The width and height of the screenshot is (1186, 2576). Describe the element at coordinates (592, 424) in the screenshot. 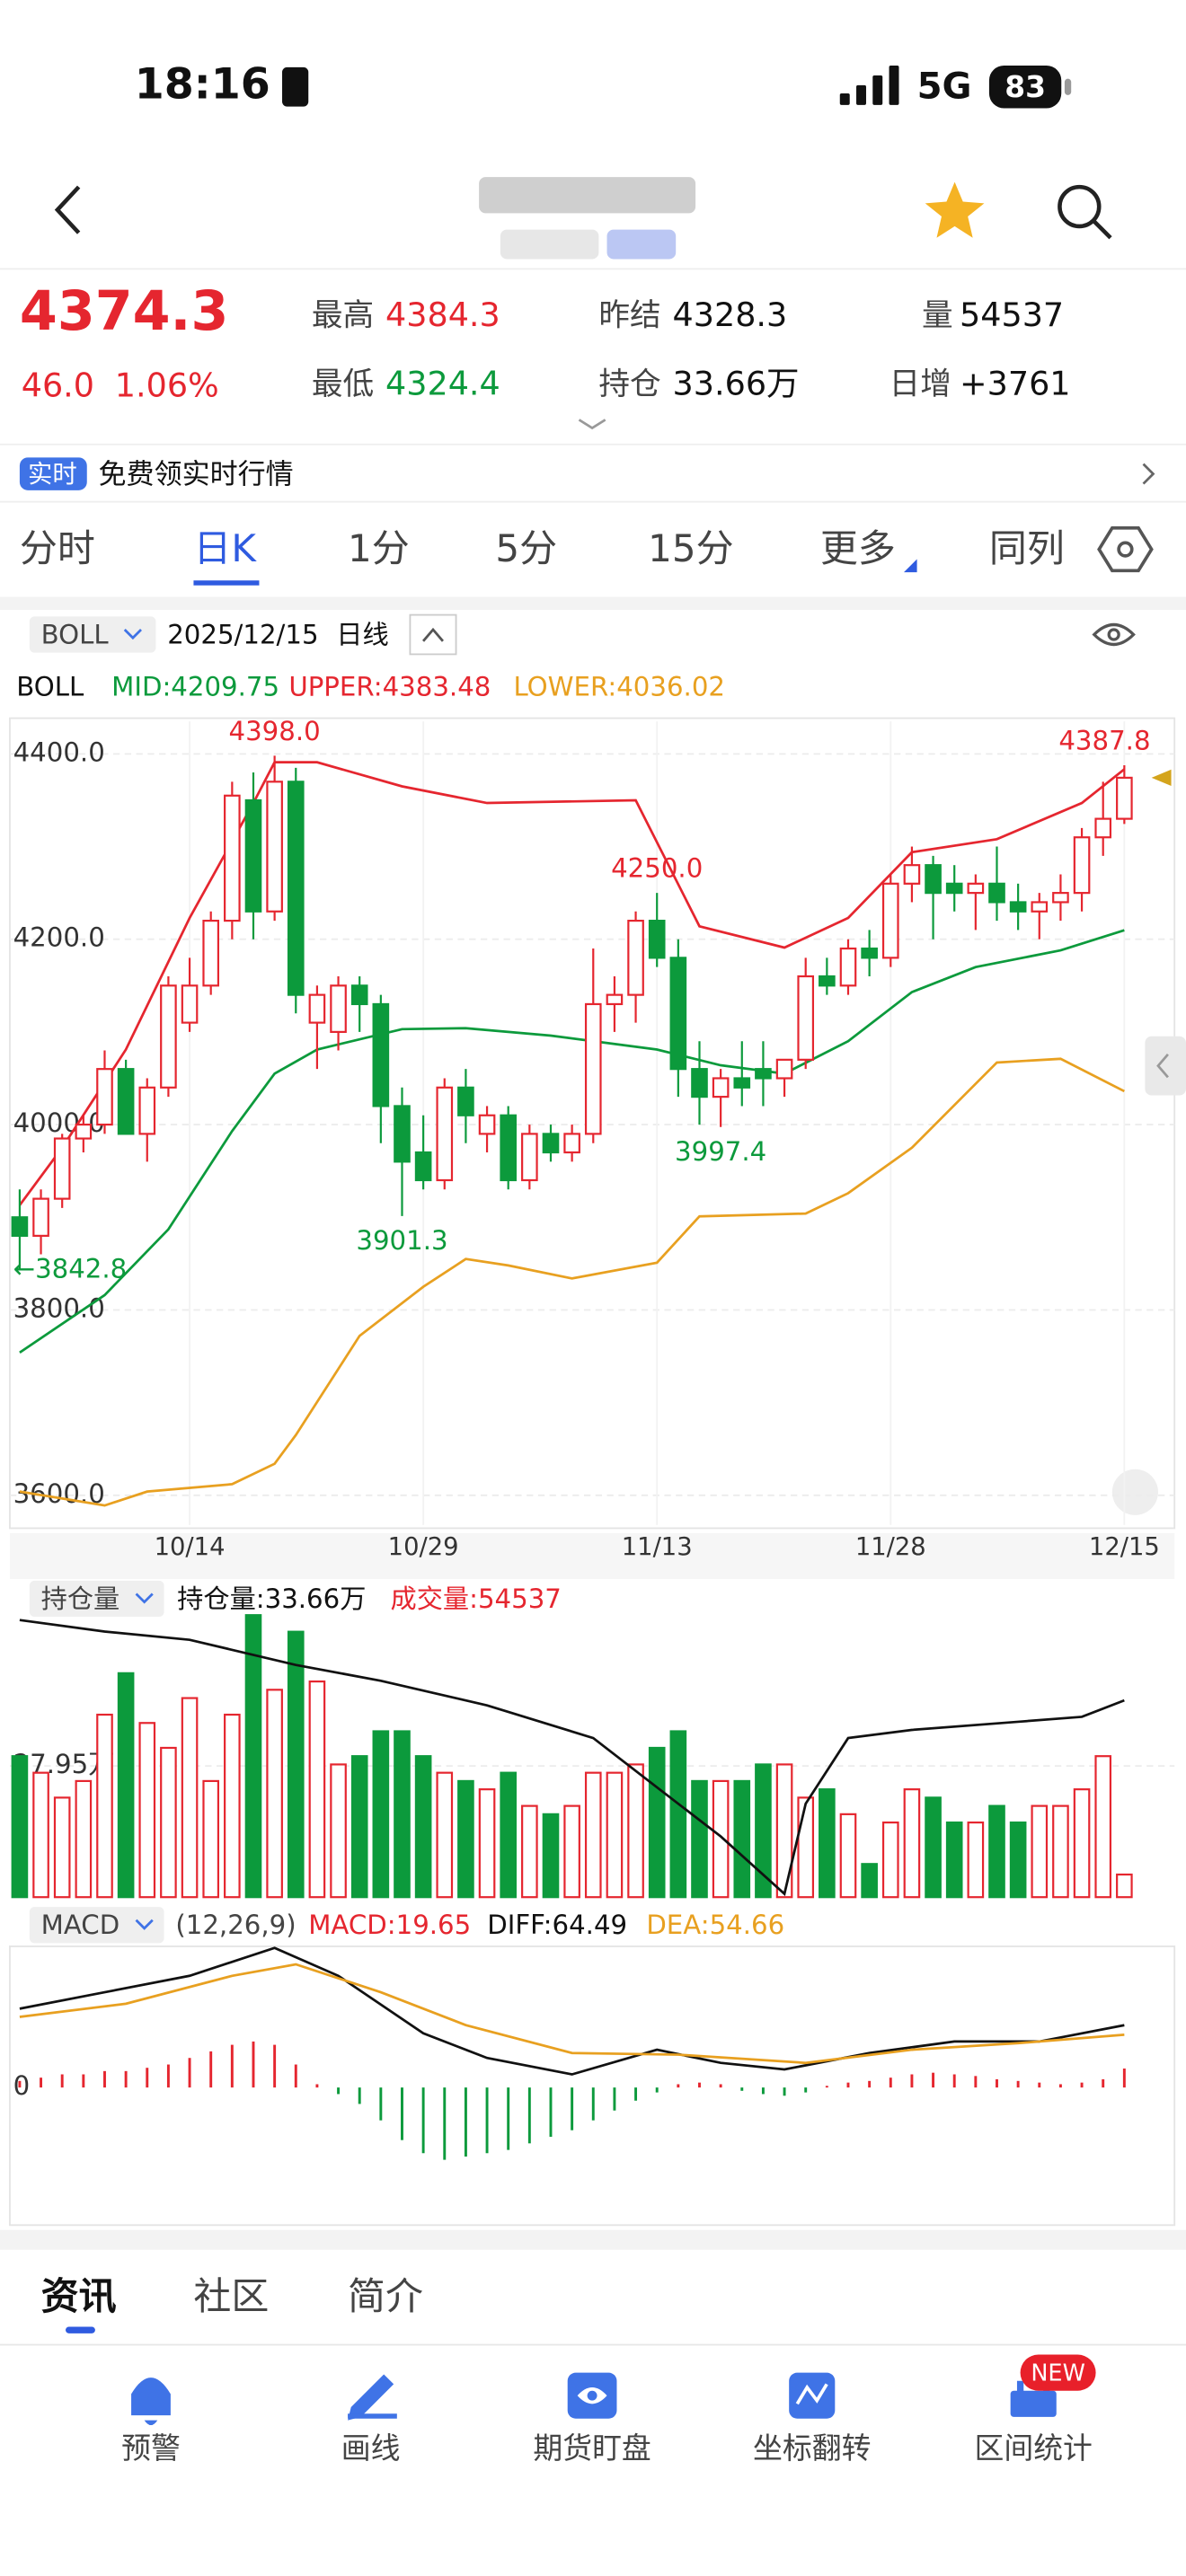

I see `expand-button` at that location.